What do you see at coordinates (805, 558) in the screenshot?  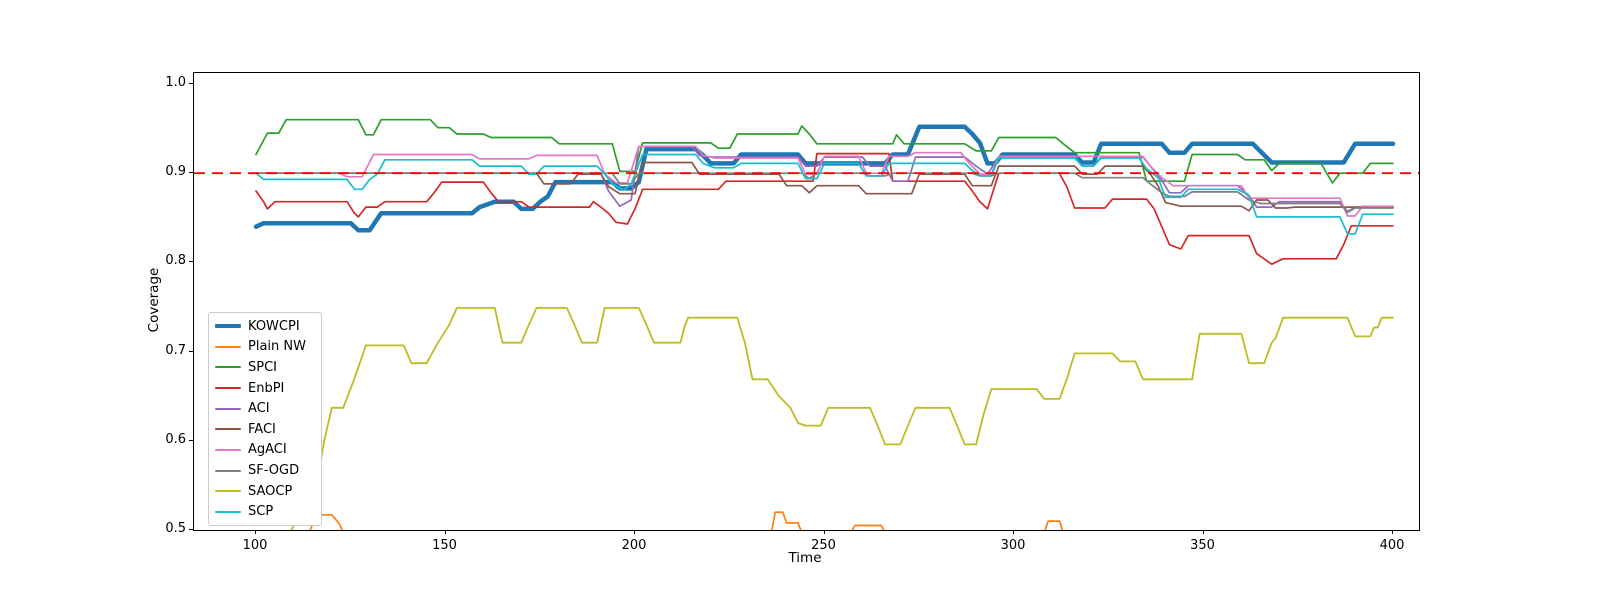 I see `x-axis-label: Time` at bounding box center [805, 558].